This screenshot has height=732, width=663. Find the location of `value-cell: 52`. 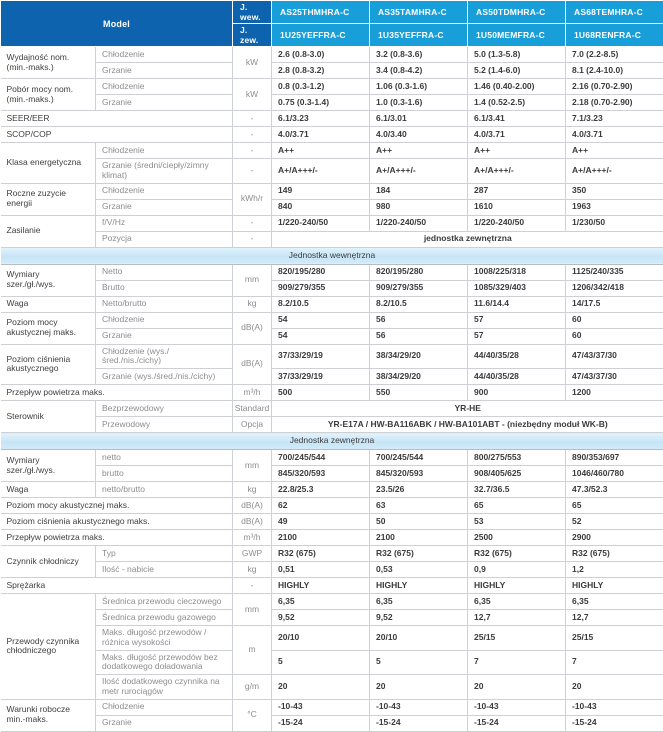

value-cell: 52 is located at coordinates (614, 522).